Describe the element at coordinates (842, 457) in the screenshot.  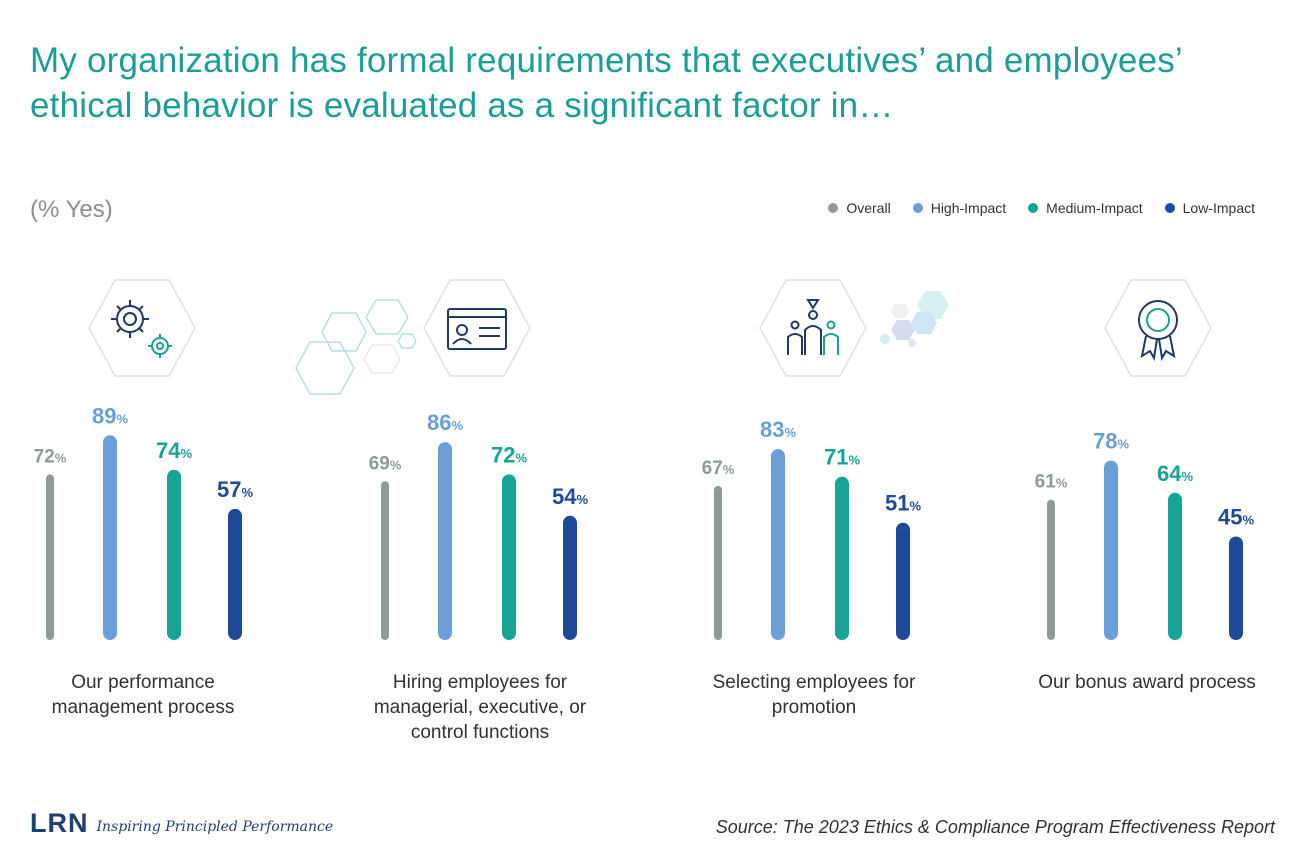
I see `value-label-medium-impact-3: 71%` at that location.